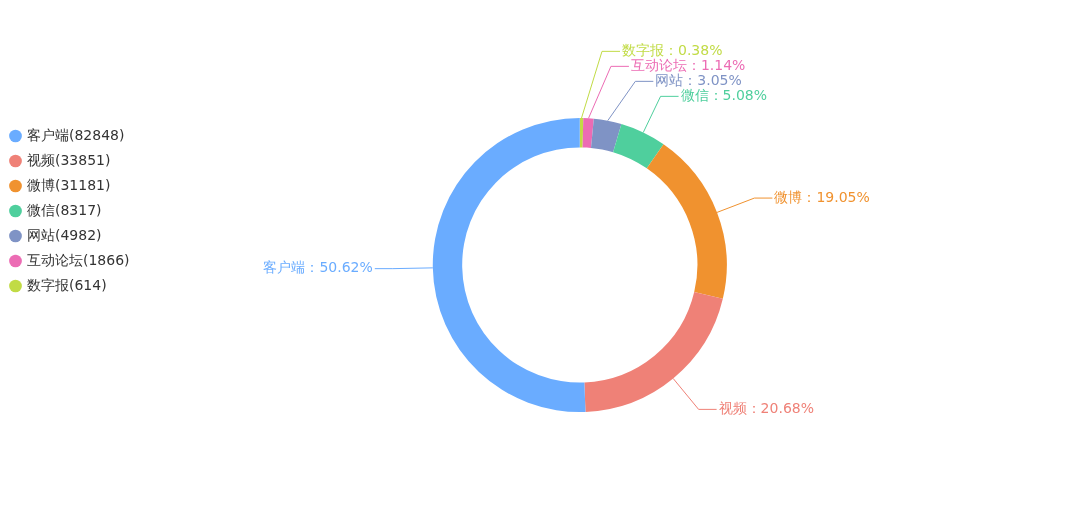  What do you see at coordinates (76, 134) in the screenshot?
I see `legend-label: 客户端(82848)` at bounding box center [76, 134].